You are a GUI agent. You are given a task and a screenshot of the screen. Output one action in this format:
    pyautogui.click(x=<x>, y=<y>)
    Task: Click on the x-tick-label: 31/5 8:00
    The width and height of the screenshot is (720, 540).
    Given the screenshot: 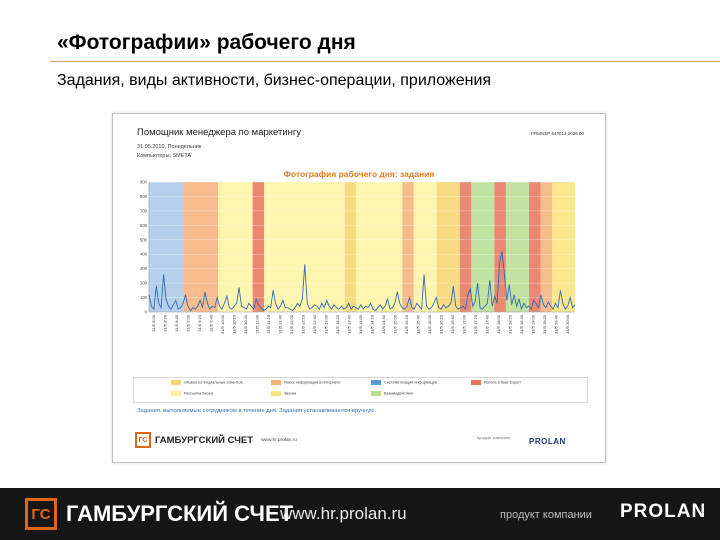 What is the action you would take?
    pyautogui.click(x=153, y=322)
    